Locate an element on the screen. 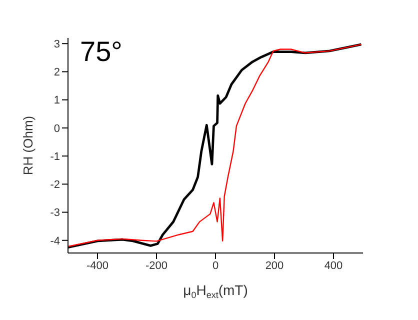  annotation: 75° is located at coordinates (101, 52).